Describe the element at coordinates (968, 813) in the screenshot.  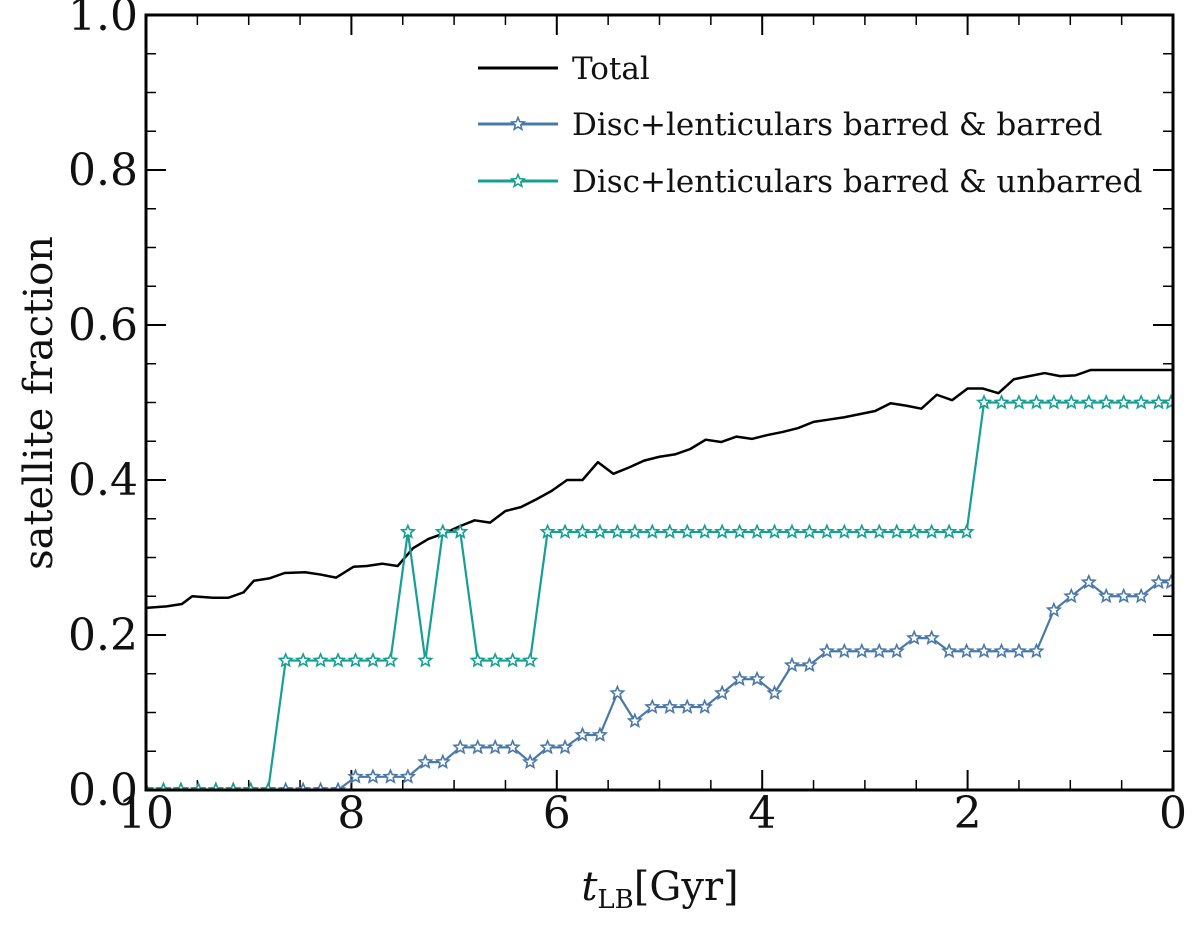
I see `x-tick-label: 2` at that location.